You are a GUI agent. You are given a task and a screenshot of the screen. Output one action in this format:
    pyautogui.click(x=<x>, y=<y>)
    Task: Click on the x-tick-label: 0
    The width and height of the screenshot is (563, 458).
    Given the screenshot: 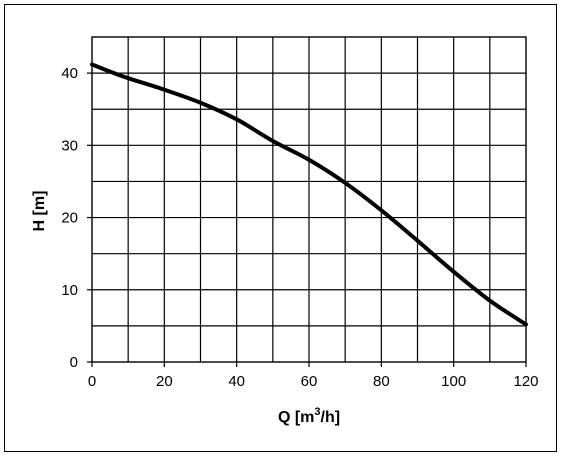 What is the action you would take?
    pyautogui.click(x=92, y=381)
    